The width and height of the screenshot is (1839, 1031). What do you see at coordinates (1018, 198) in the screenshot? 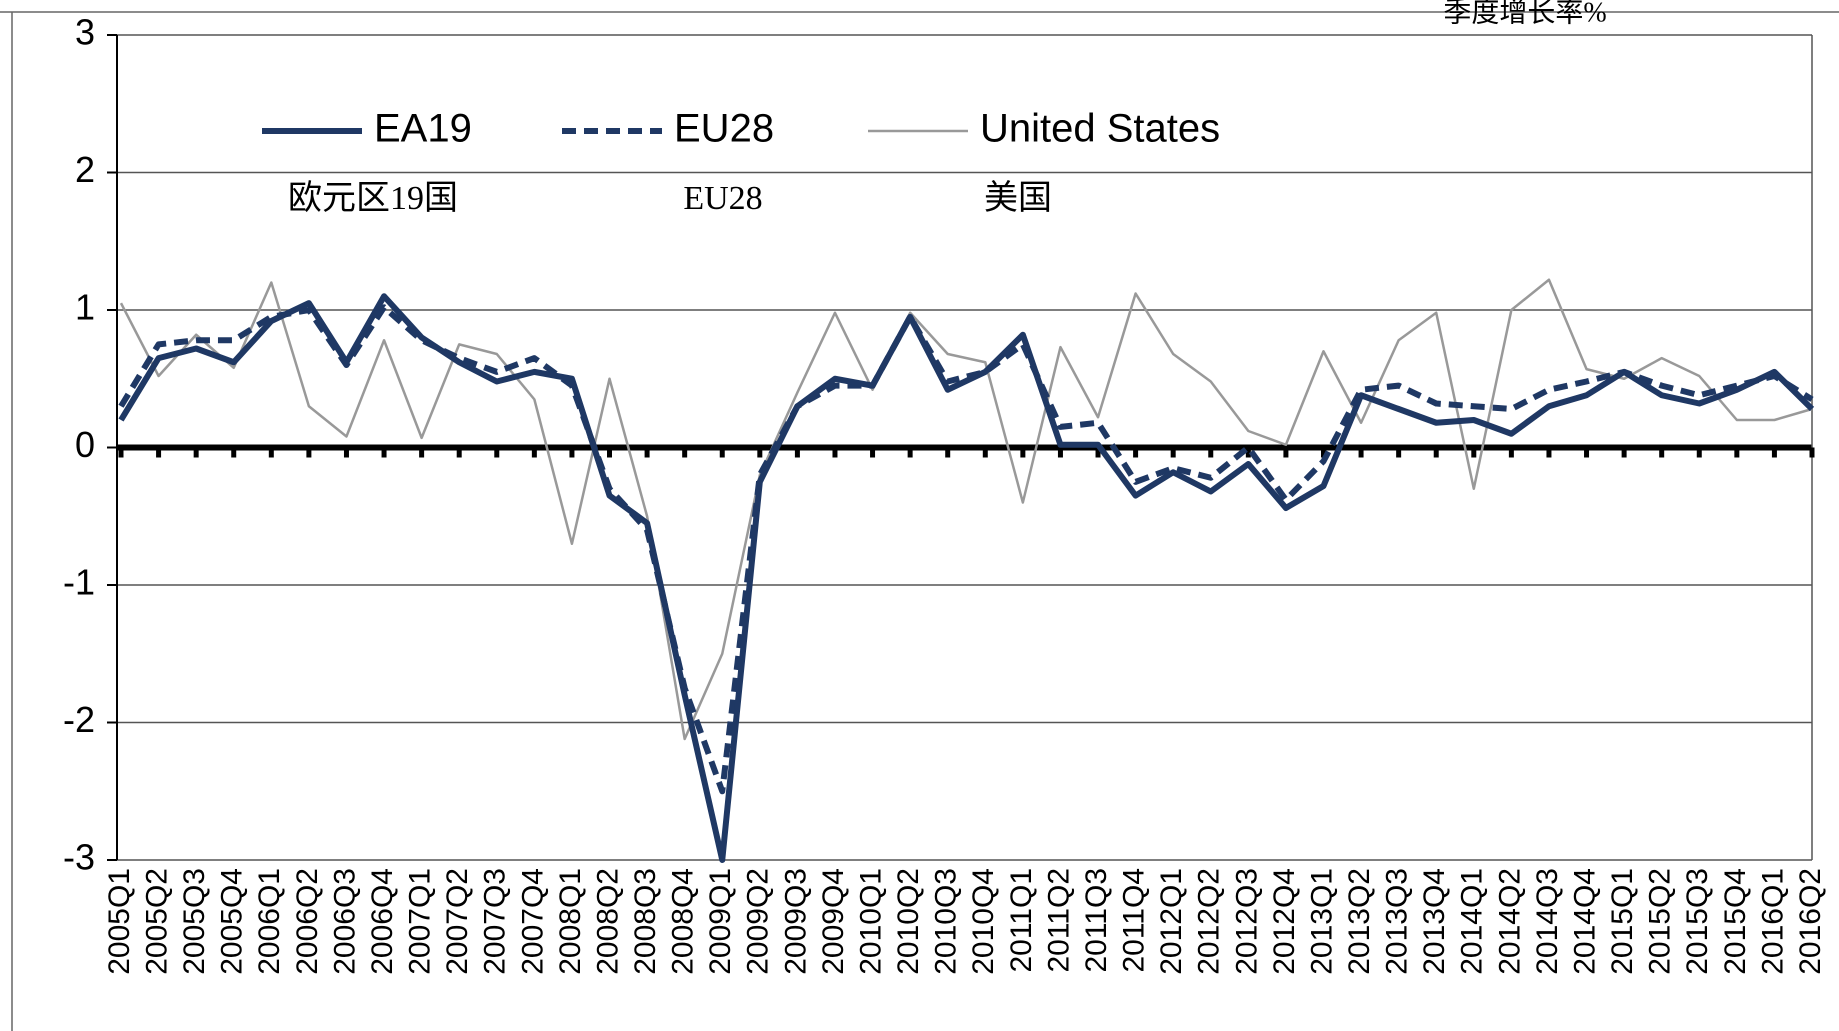
I see `annotation: 美国` at bounding box center [1018, 198].